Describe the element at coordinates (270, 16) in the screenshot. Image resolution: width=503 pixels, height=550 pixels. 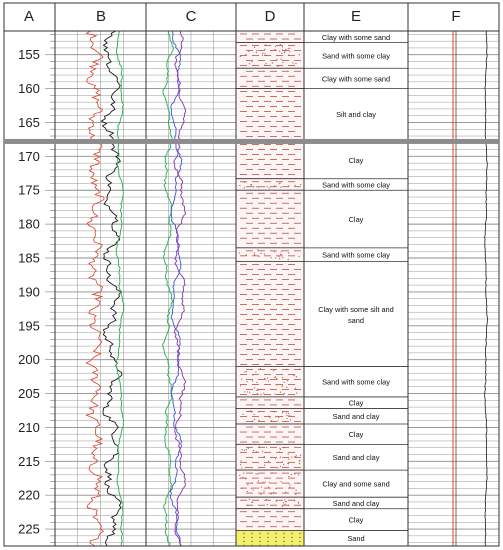
I see `column-header-d: D` at that location.